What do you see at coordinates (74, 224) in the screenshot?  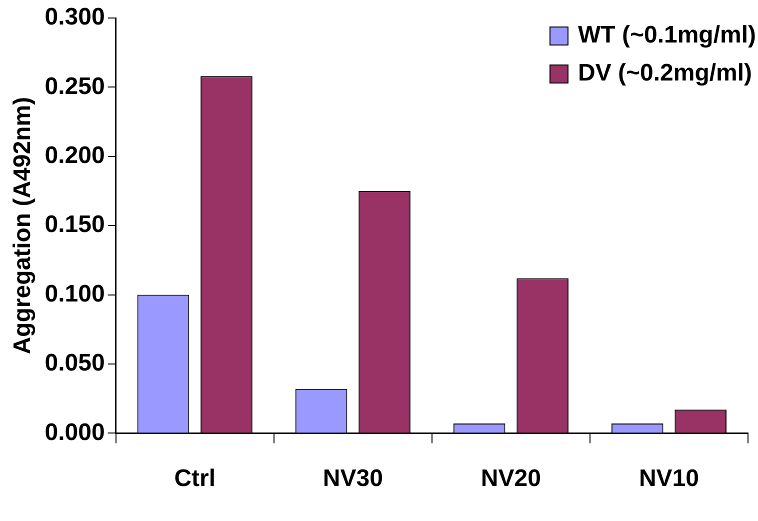 I see `y-tick-label: 0.150` at bounding box center [74, 224].